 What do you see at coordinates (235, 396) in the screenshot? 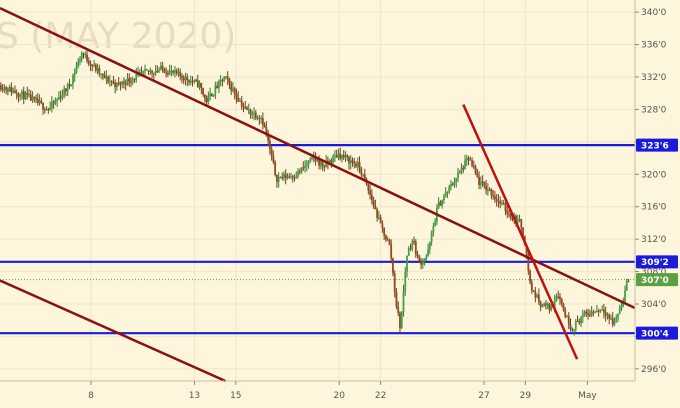
I see `x-tick-label: 15` at bounding box center [235, 396].